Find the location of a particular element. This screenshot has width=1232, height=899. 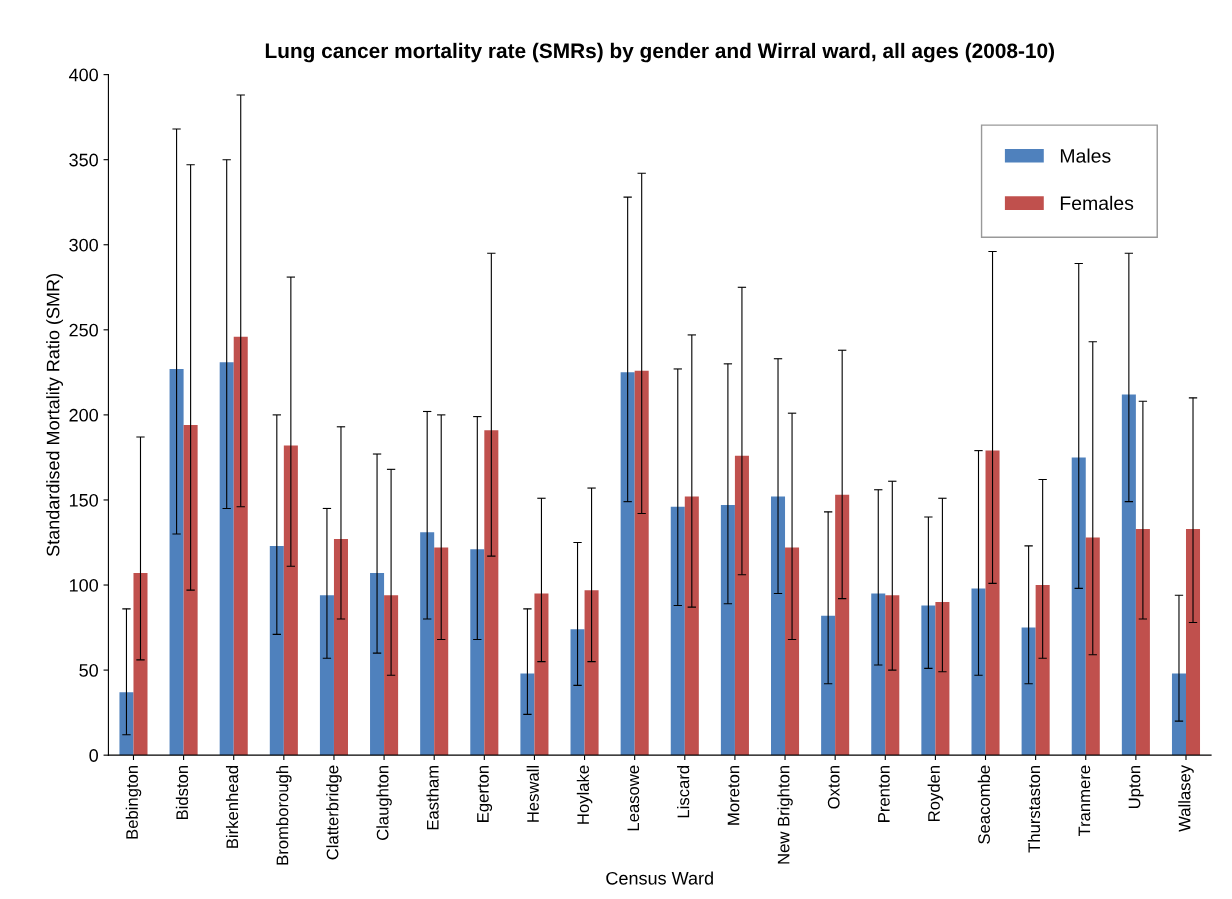

y-tick-label: 50 is located at coordinates (88, 670).